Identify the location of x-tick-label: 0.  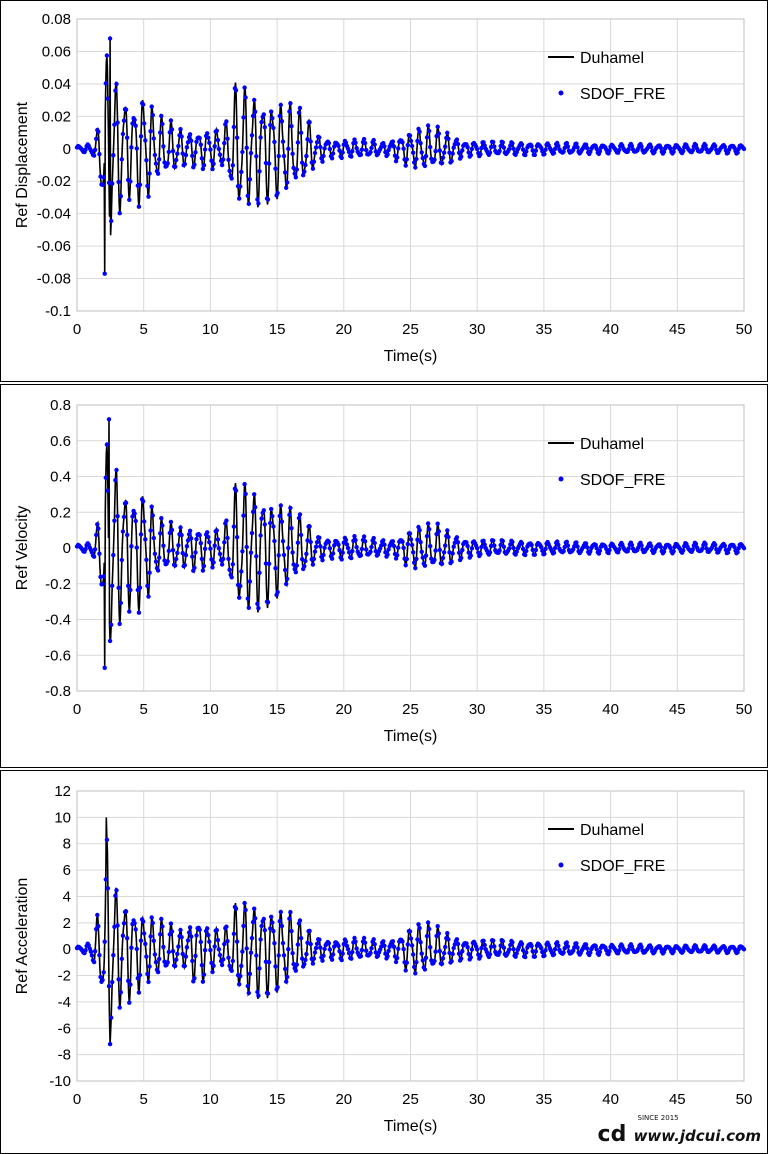
(77, 1099).